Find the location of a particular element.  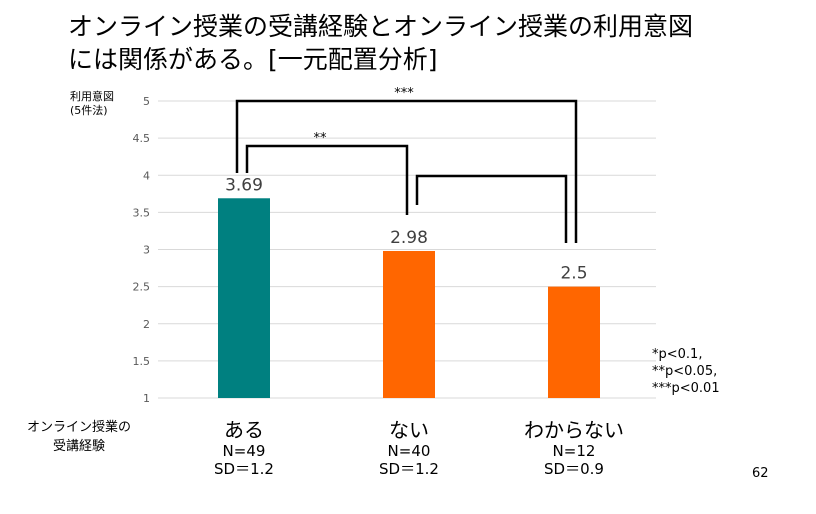

category-label-nai: ない N=40 SD＝1.2 is located at coordinates (409, 448).